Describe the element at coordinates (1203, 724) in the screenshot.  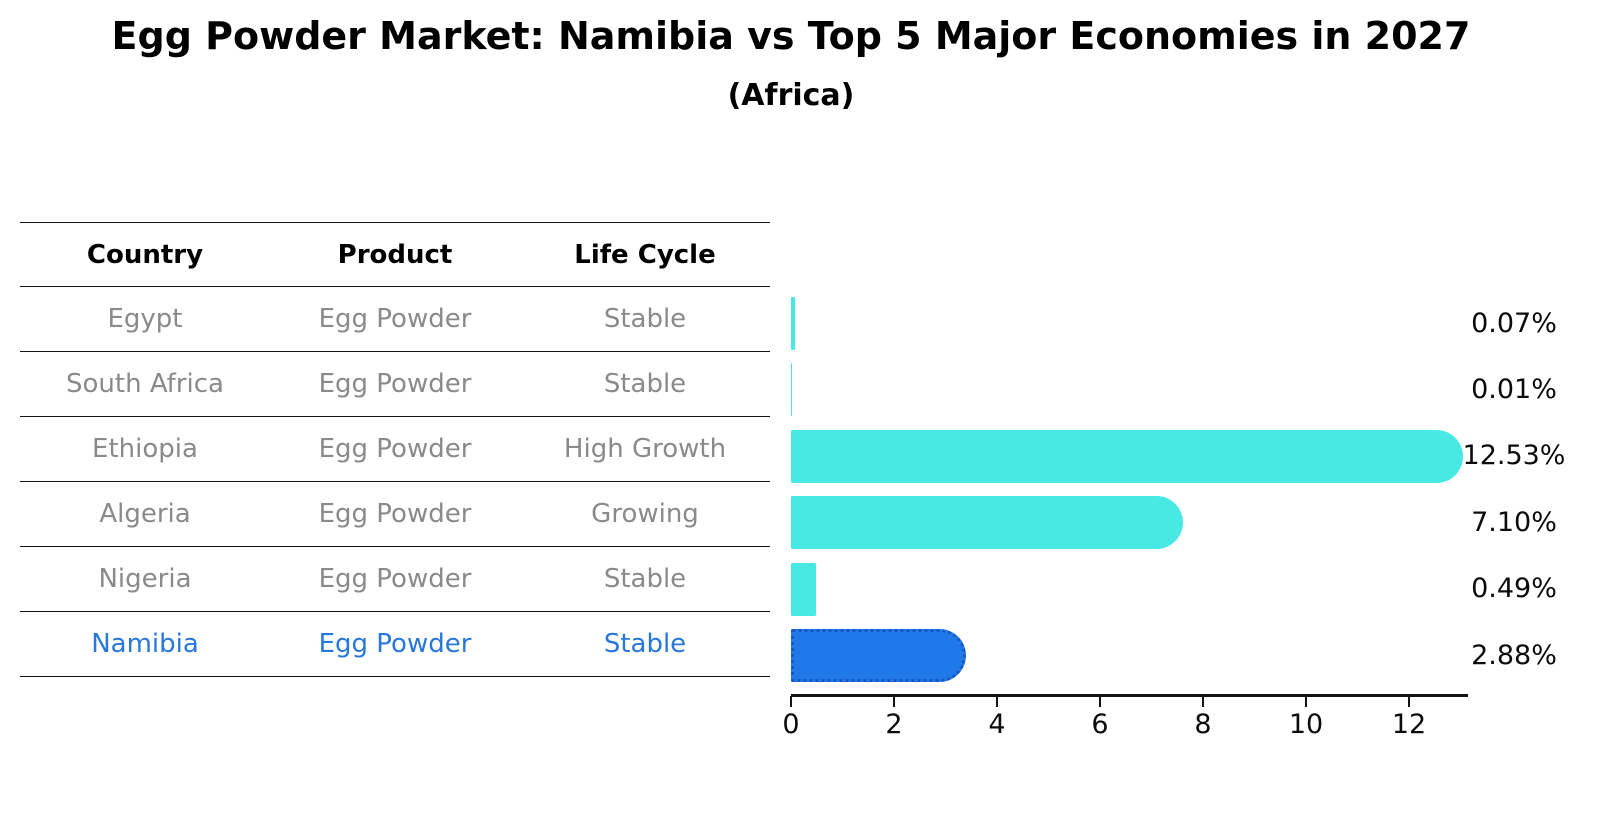
I see `x-tick-label: 8` at that location.